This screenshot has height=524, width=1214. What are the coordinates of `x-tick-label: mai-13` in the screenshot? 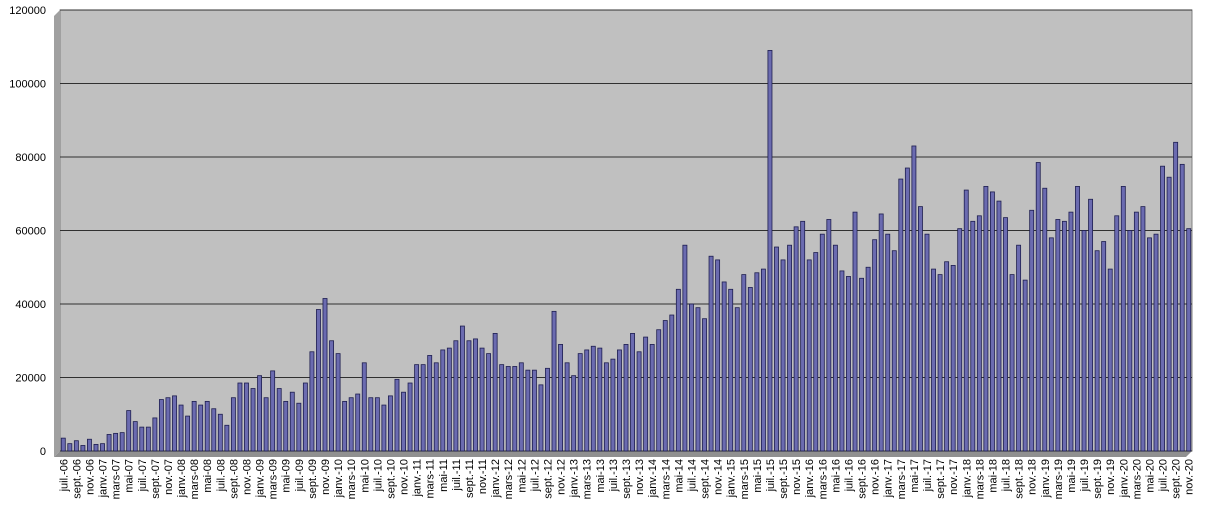 It's located at (601, 476).